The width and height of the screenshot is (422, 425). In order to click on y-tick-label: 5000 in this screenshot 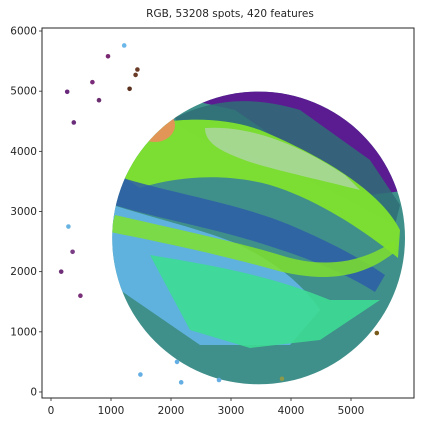, I will do `click(23, 92)`.